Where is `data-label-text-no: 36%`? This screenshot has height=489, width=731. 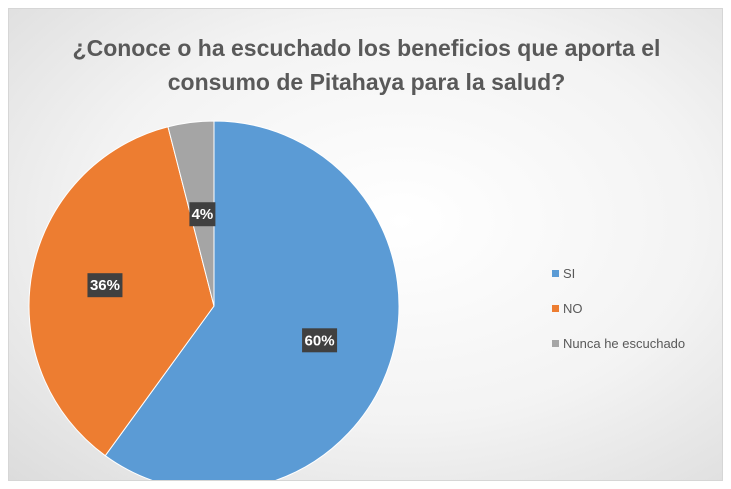 data-label-text-no: 36% is located at coordinates (105, 285).